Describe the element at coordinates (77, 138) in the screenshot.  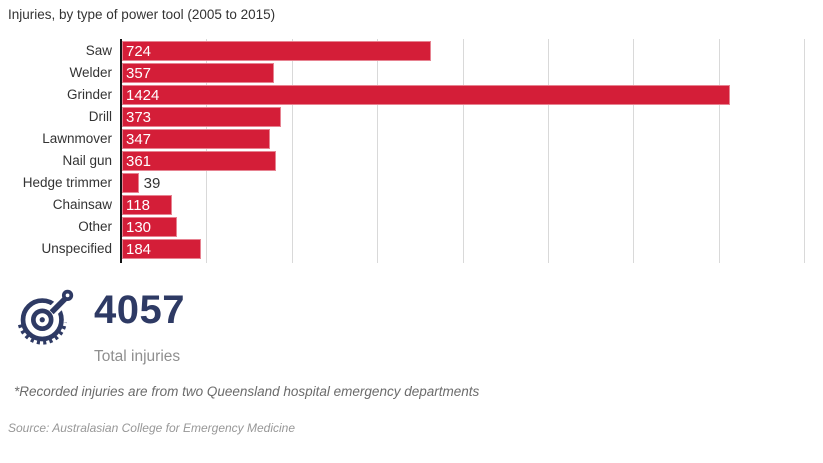
I see `category-label: Lawnmover` at that location.